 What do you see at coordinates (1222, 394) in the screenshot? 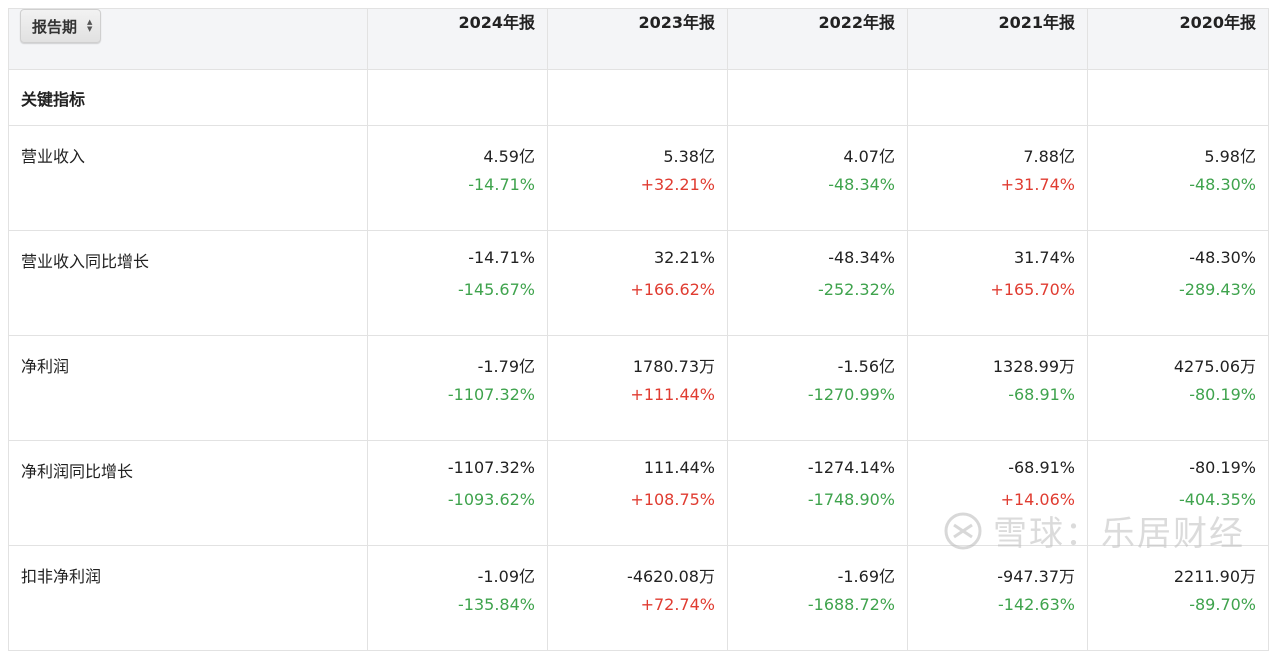
I see `yoy-change: -80.19%` at bounding box center [1222, 394].